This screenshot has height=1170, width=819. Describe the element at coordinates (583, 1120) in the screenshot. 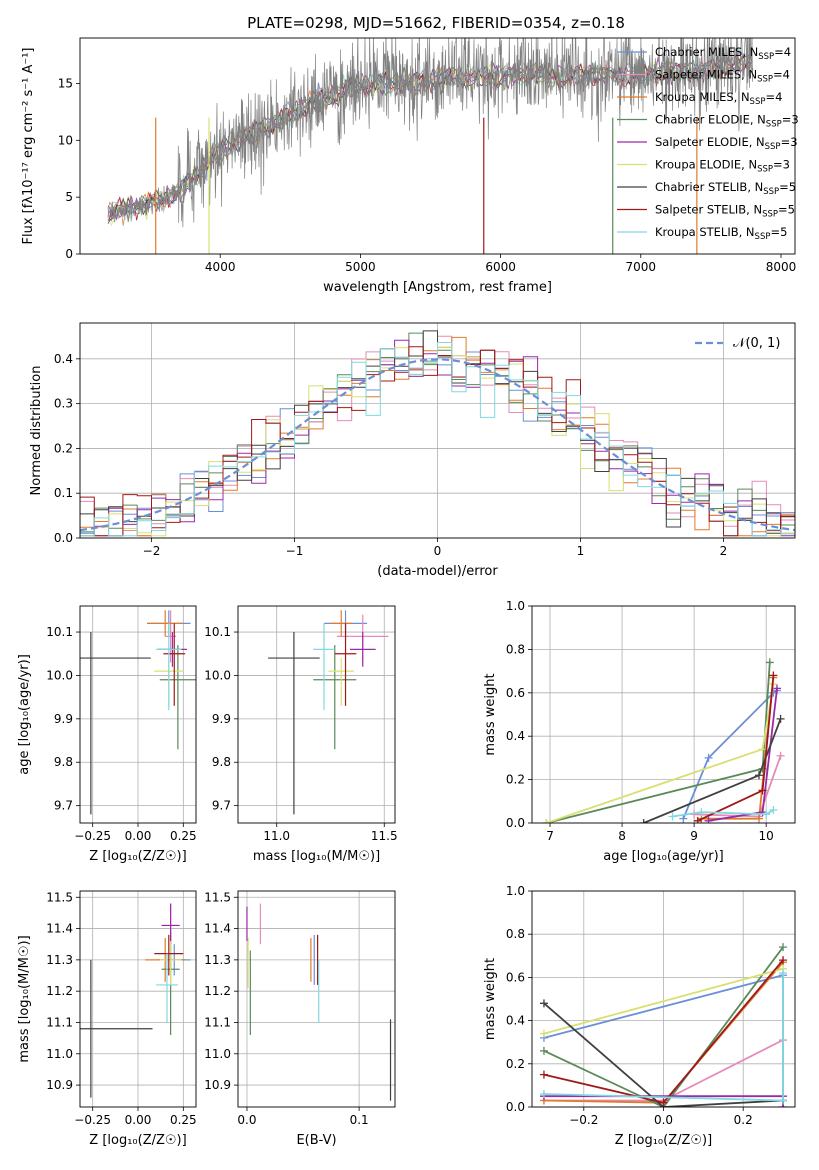

I see `x-tick-label: −0.2` at that location.